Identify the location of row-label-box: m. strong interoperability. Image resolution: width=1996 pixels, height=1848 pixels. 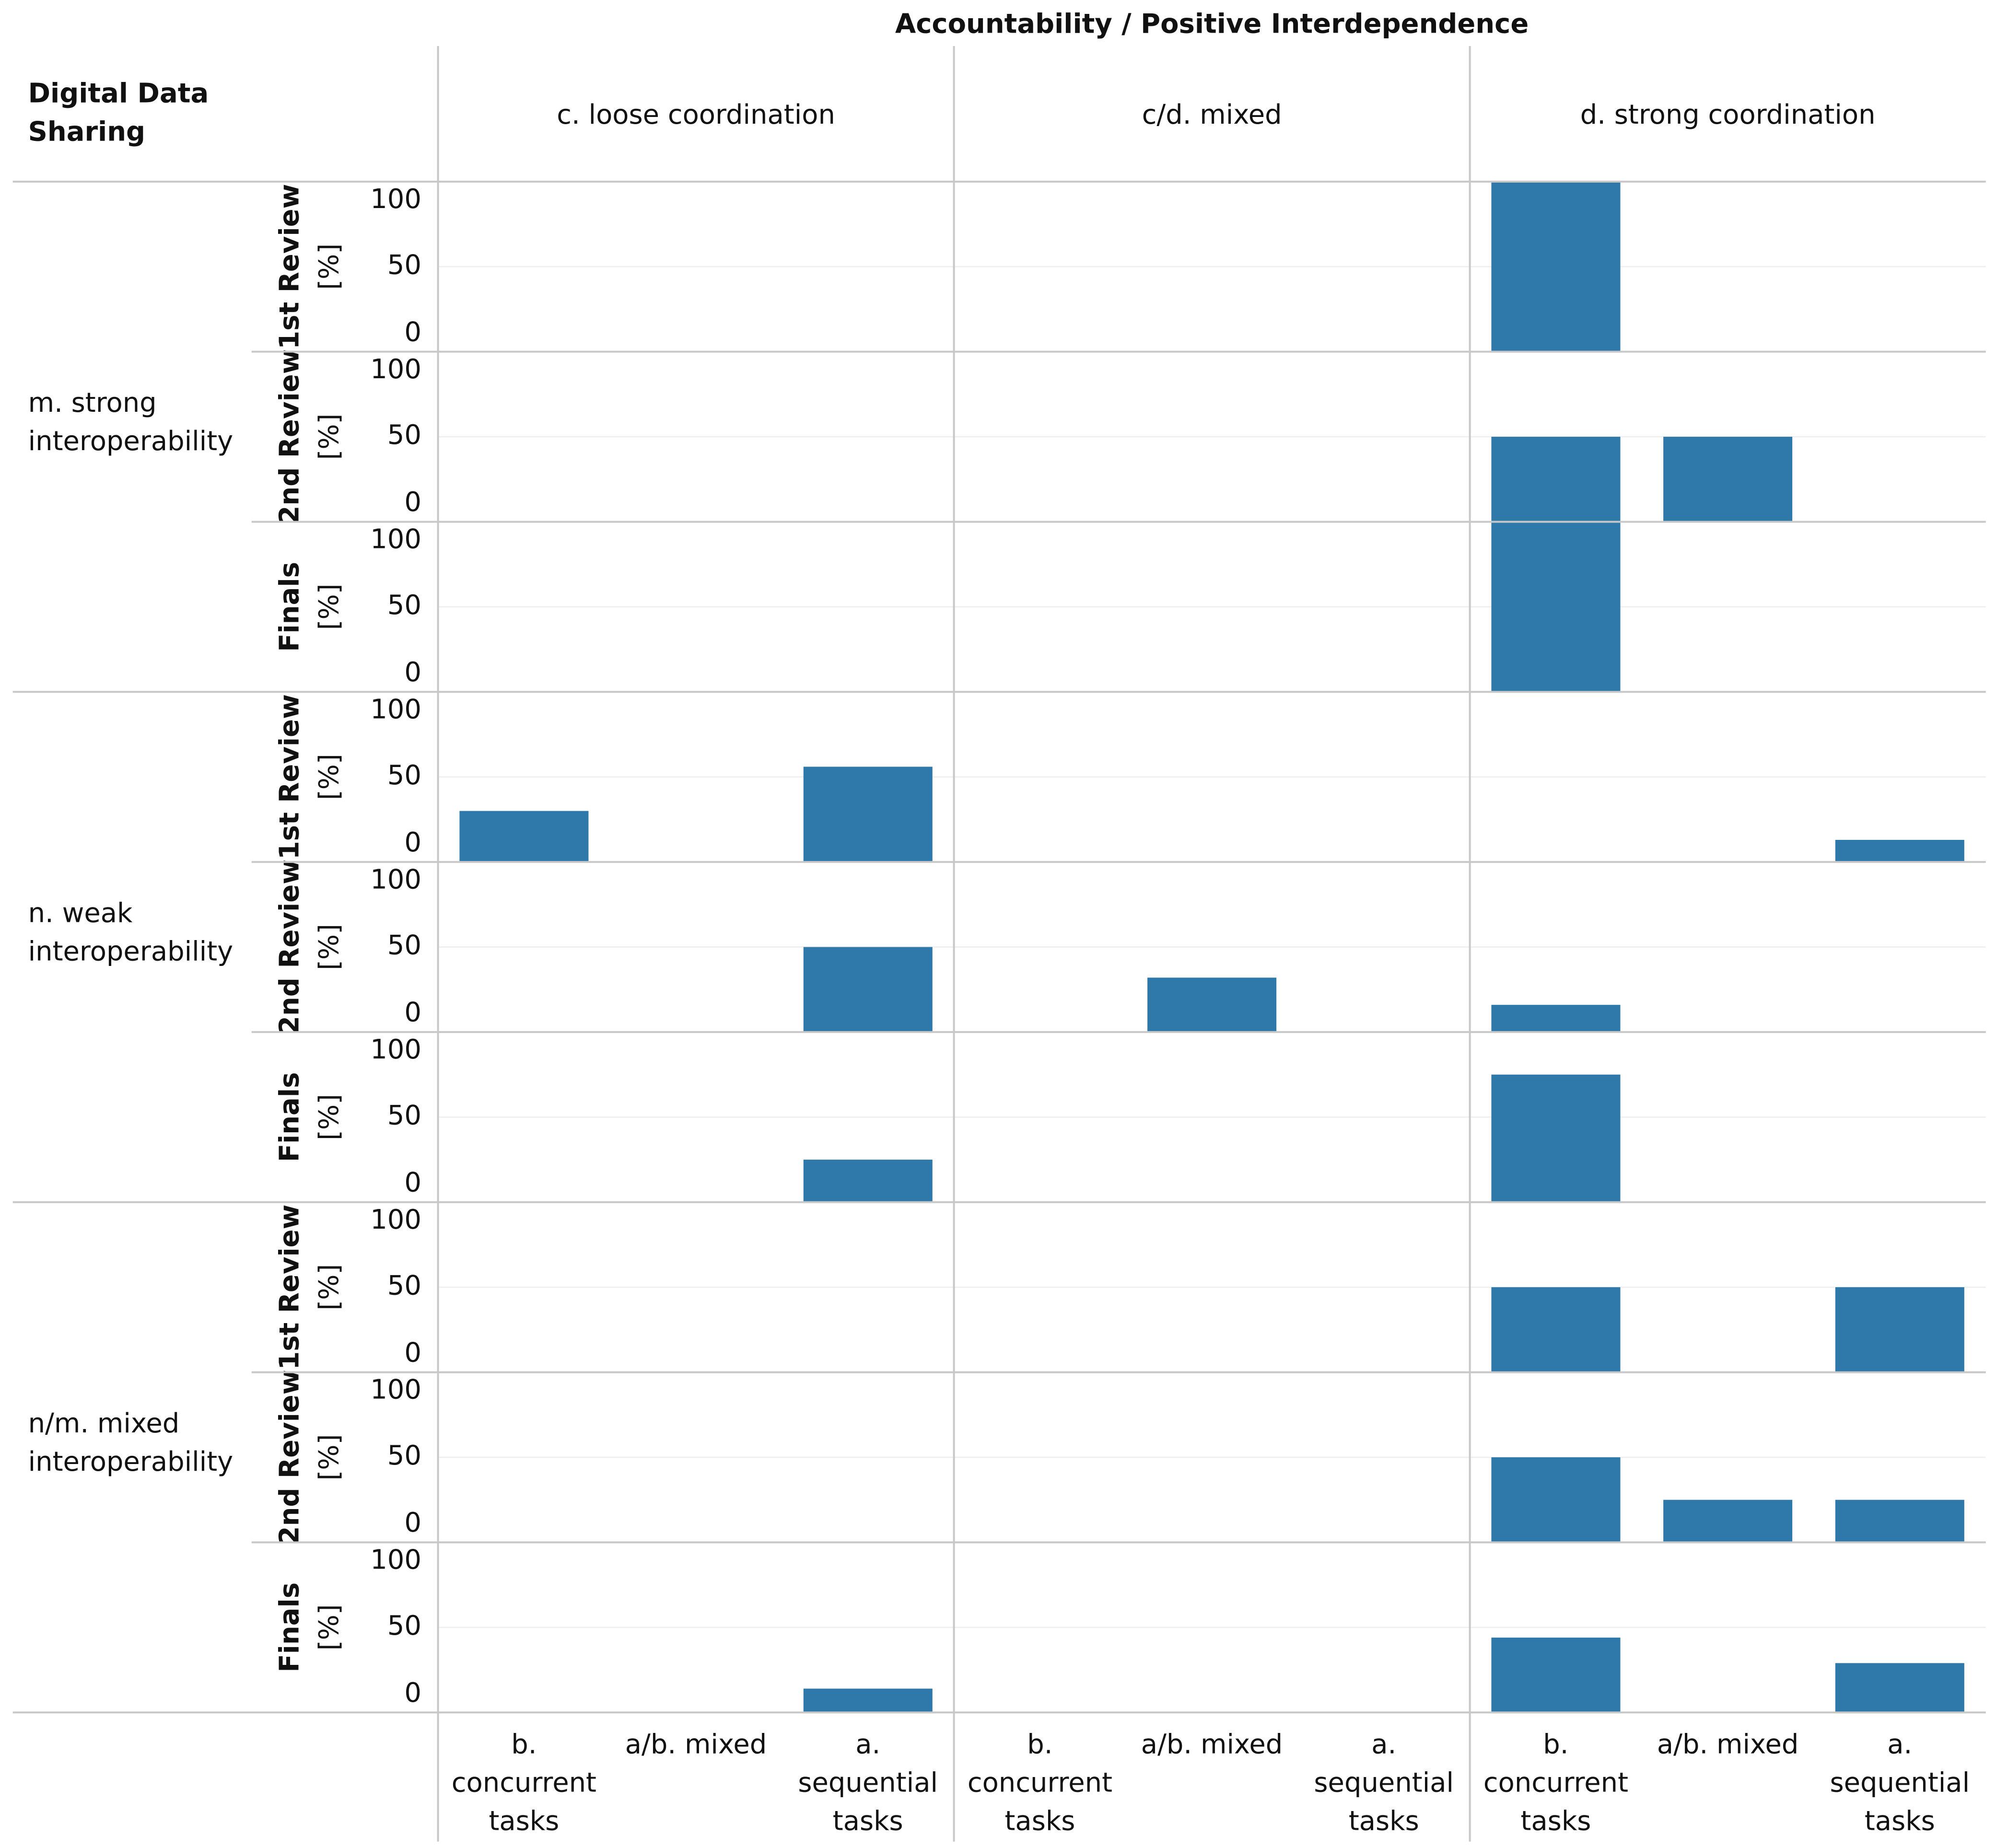
(130, 422).